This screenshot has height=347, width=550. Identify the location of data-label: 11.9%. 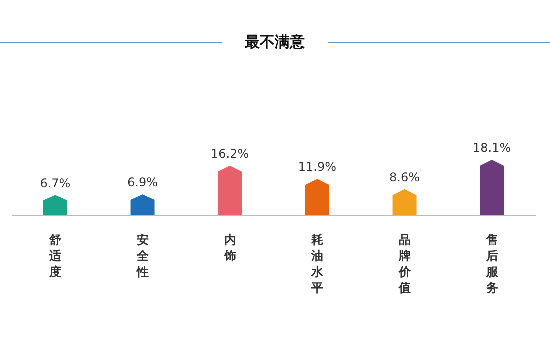
(317, 167).